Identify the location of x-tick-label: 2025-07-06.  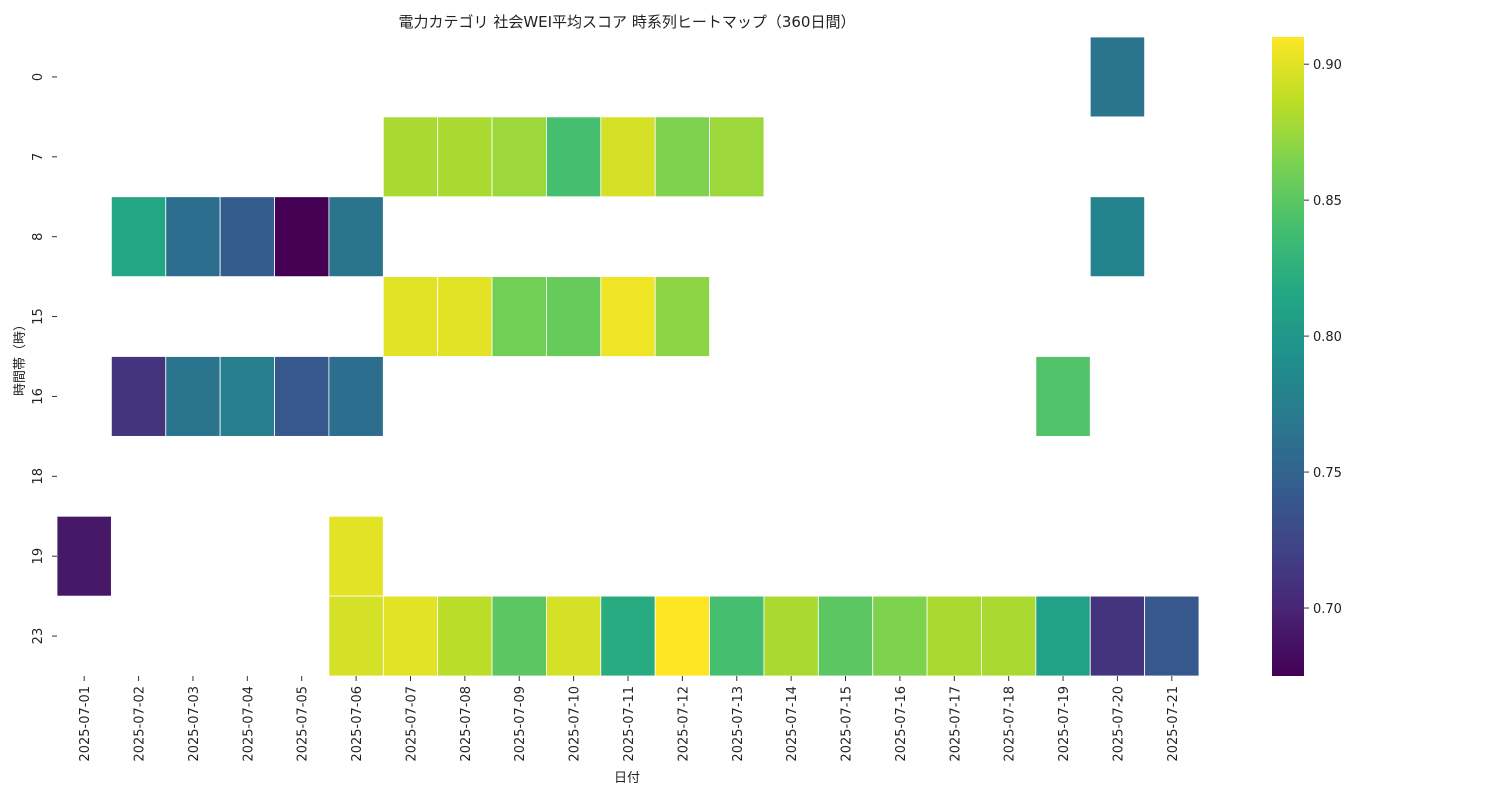
(357, 724).